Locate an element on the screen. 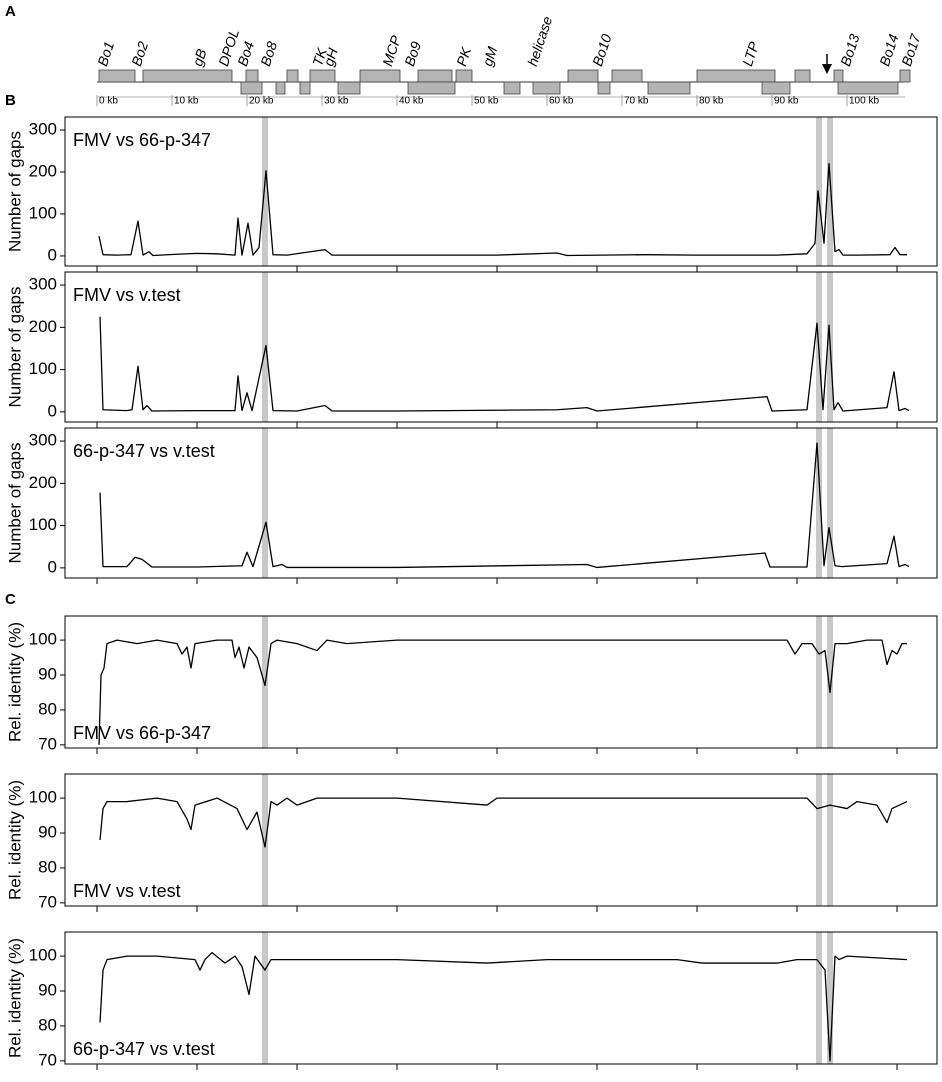  genome-map is located at coordinates (504, 76).